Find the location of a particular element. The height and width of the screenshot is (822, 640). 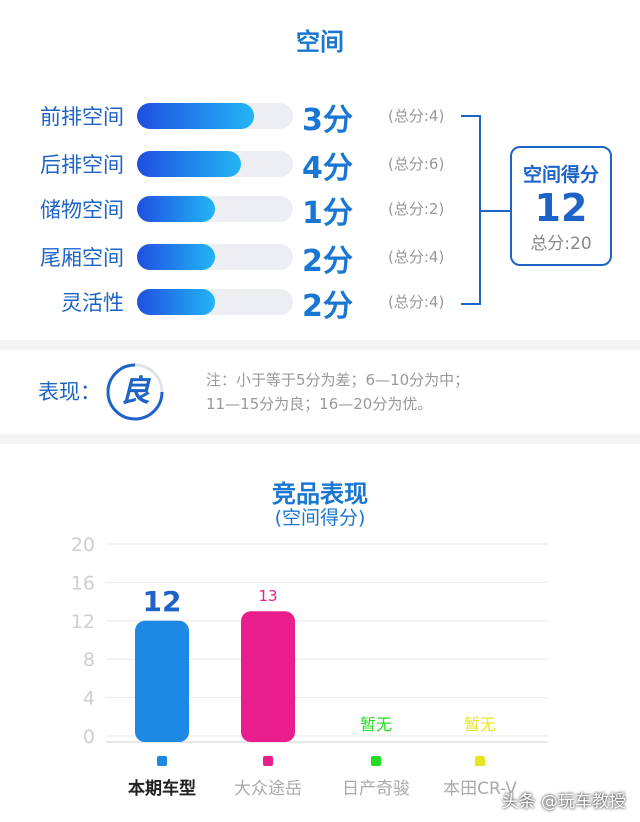

row-total: (总分:6) is located at coordinates (416, 164).